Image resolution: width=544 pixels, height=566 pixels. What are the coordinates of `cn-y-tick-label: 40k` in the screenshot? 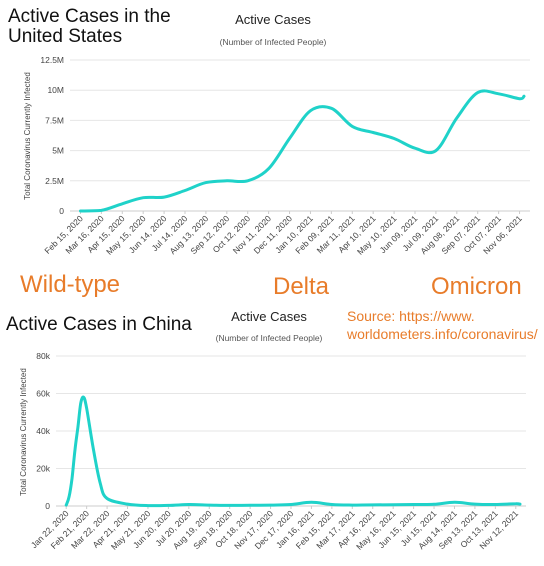 It's located at (43, 431).